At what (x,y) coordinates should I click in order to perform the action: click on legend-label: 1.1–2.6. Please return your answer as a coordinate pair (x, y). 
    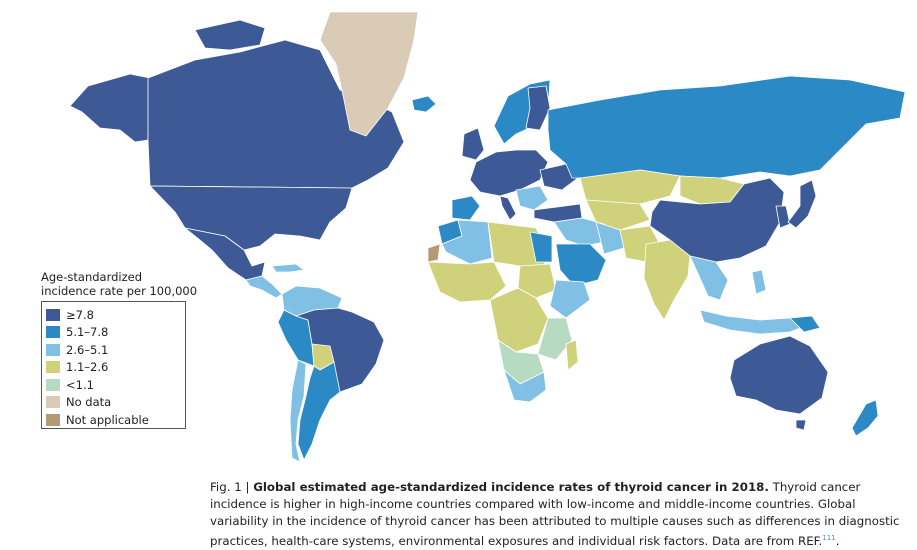
    Looking at the image, I should click on (87, 367).